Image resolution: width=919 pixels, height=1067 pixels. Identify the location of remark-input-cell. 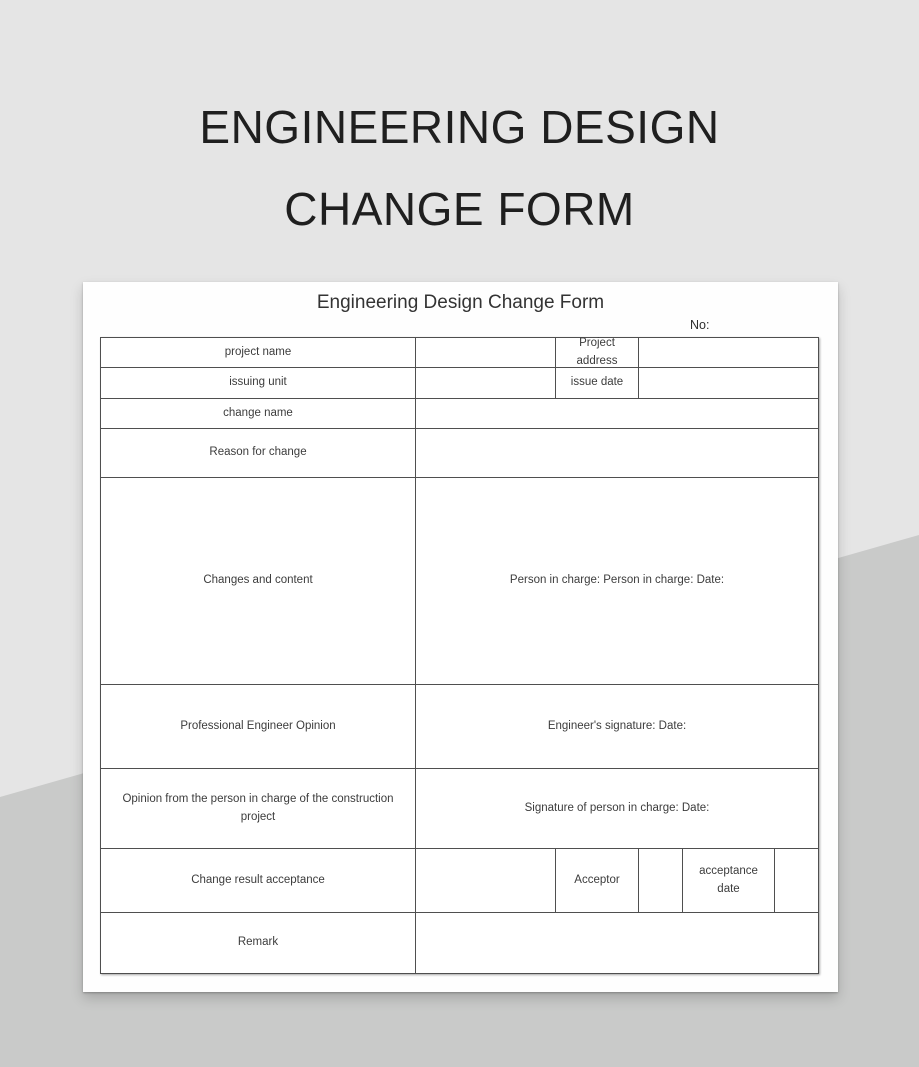
(617, 943).